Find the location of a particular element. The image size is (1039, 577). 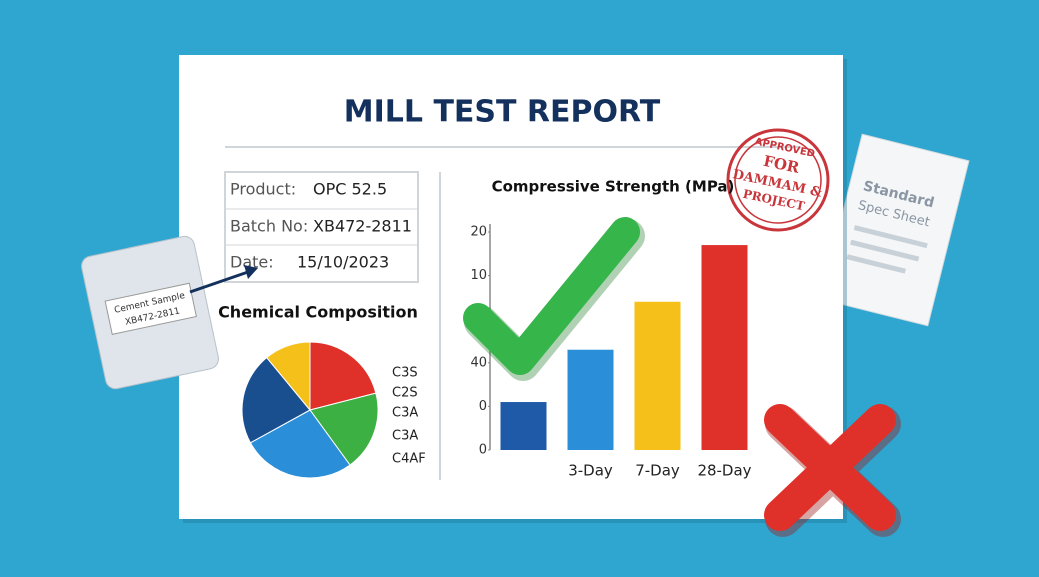

spec-sheet: Standard Spec Sheet is located at coordinates (895, 230).